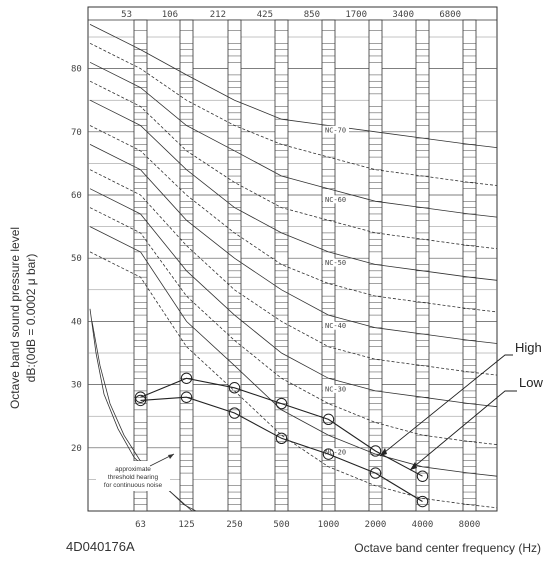 The height and width of the screenshot is (561, 548). Describe the element at coordinates (170, 15) in the screenshot. I see `top-band-label: 106` at that location.